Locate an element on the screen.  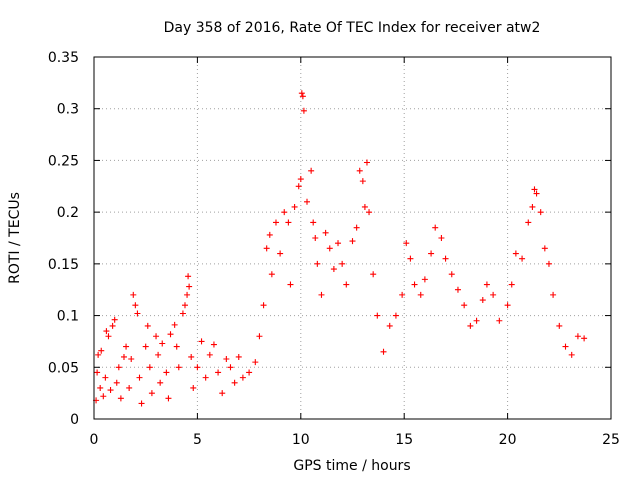
x-tick-label: 15 is located at coordinates (404, 440).